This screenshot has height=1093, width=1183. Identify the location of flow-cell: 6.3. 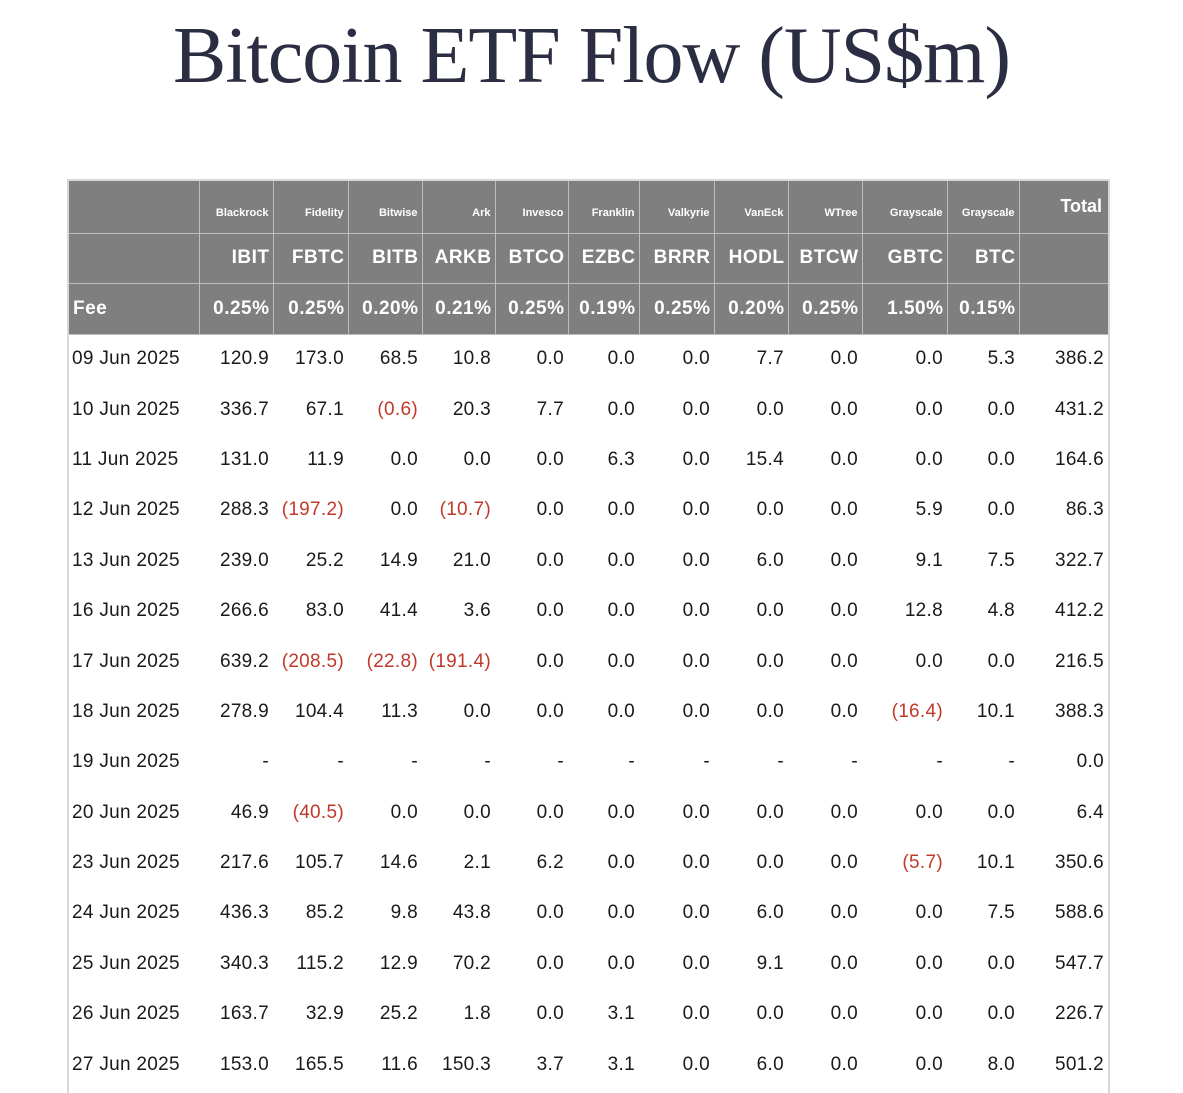
(621, 459).